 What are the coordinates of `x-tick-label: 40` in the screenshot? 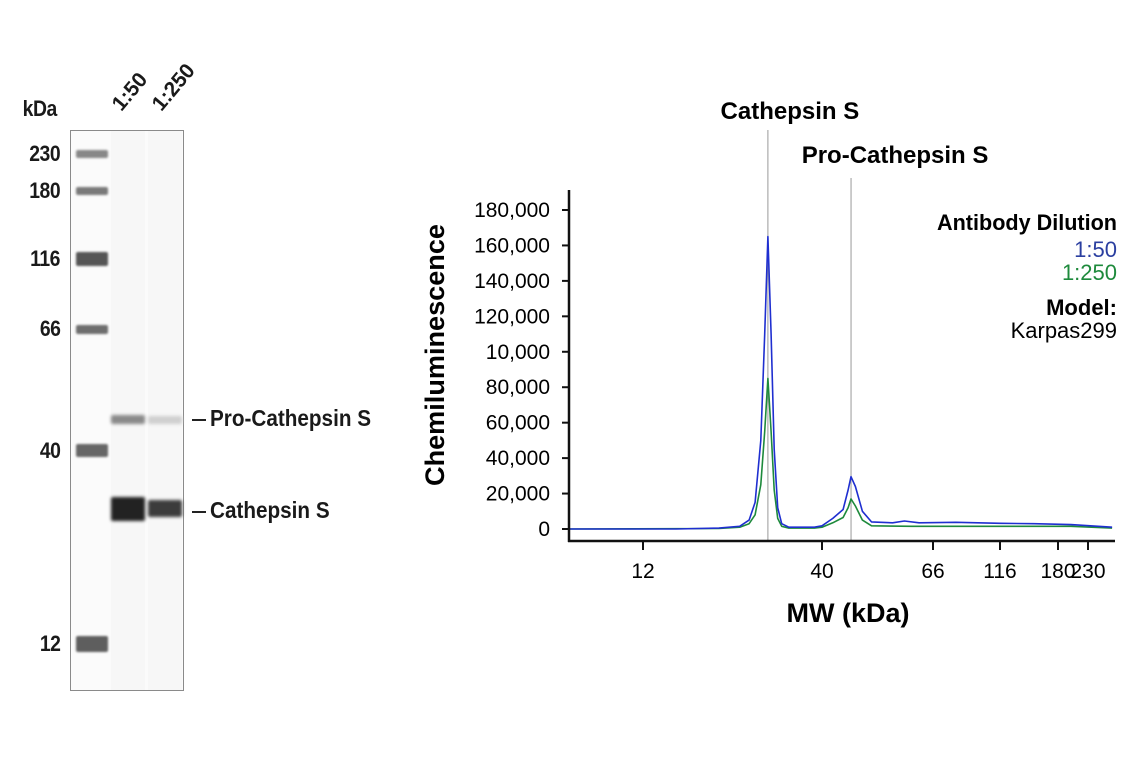 It's located at (821, 571).